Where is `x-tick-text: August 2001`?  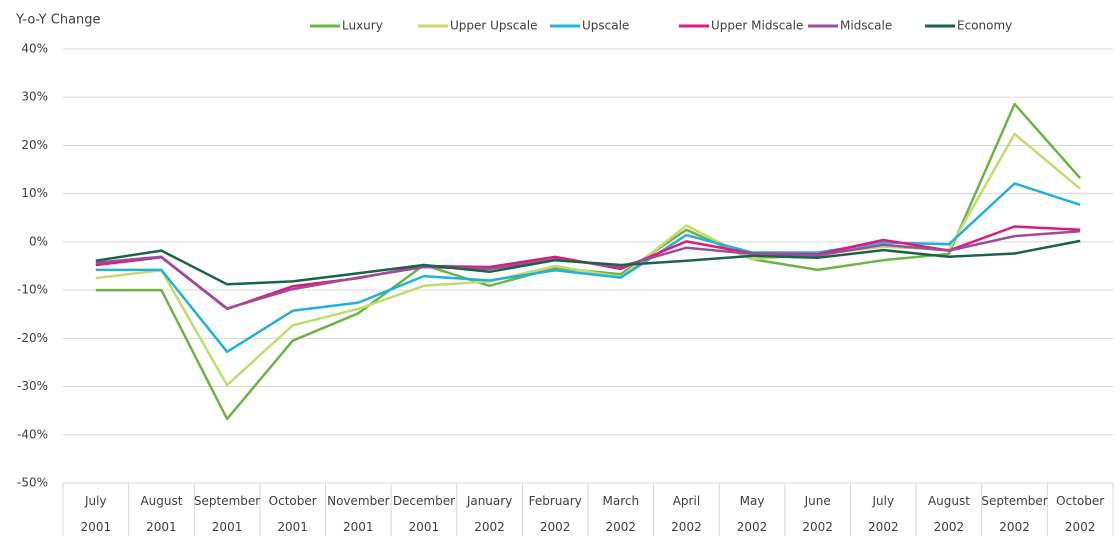 x-tick-text: August 2001 is located at coordinates (161, 514).